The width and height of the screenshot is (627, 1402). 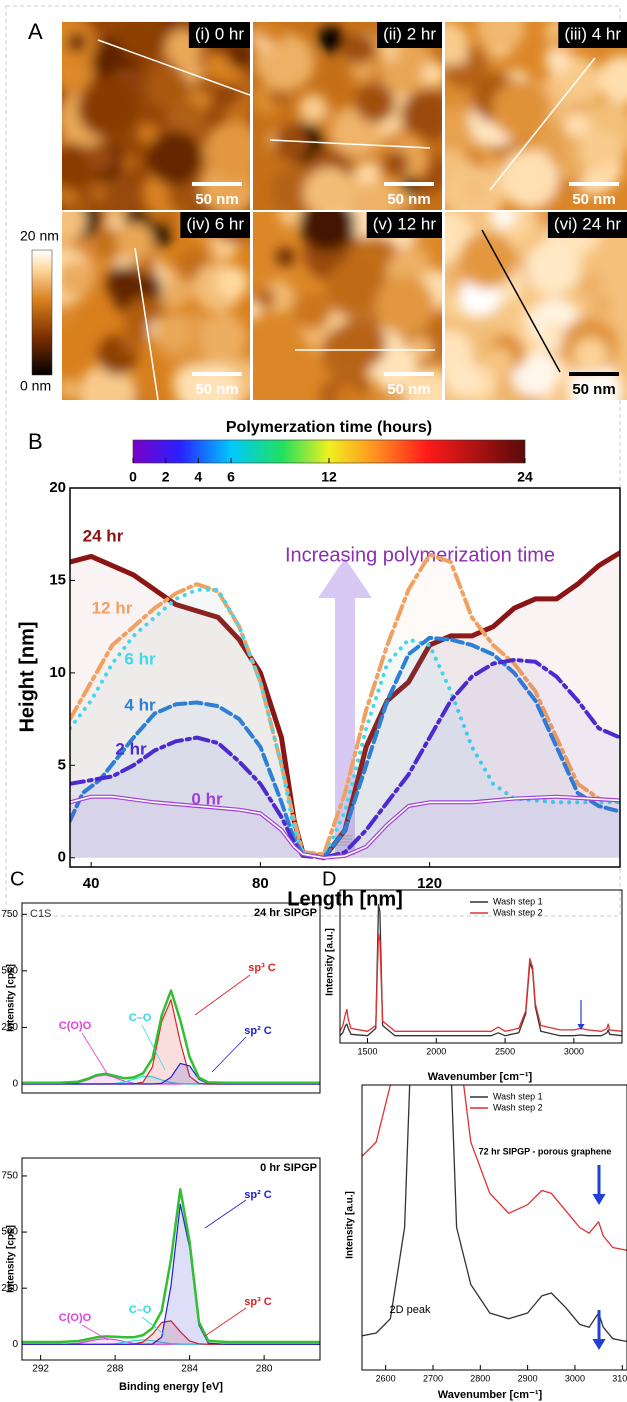 What do you see at coordinates (528, 1378) in the screenshot?
I see `x-tick-label: 2900` at bounding box center [528, 1378].